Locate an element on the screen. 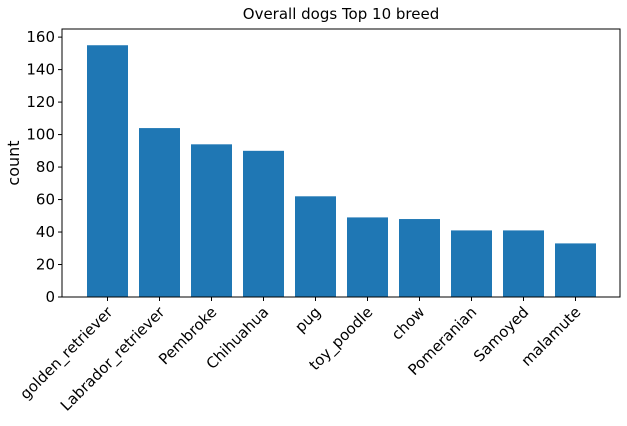 This screenshot has height=426, width=627. bar-Labrador_retriever is located at coordinates (159, 212).